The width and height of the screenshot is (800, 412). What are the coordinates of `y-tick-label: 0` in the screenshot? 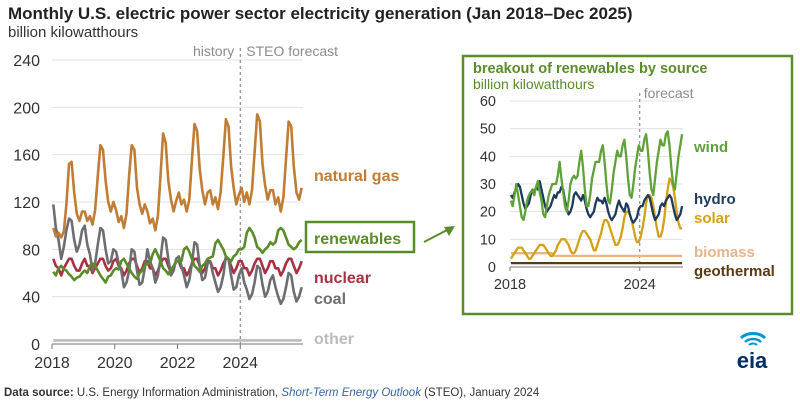 It's located at (35, 345).